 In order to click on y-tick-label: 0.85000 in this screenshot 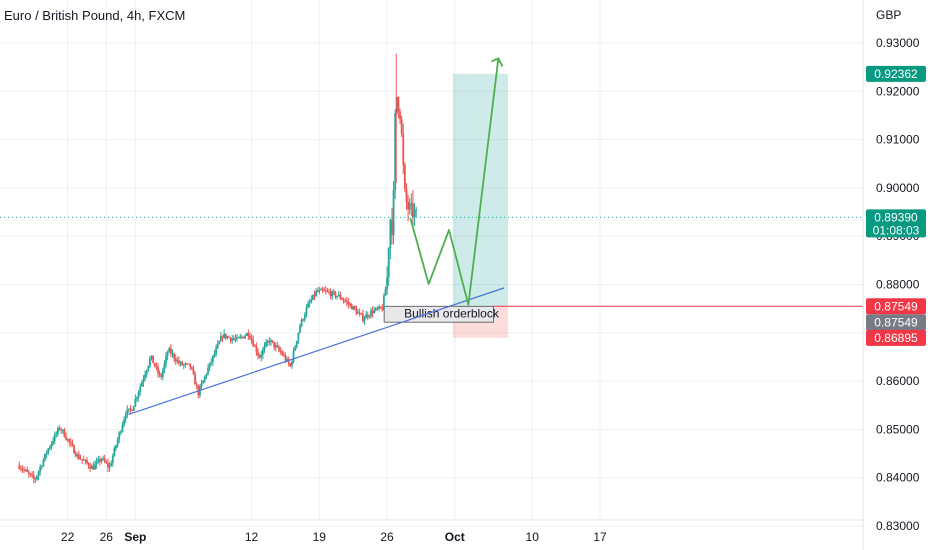, I will do `click(898, 429)`.